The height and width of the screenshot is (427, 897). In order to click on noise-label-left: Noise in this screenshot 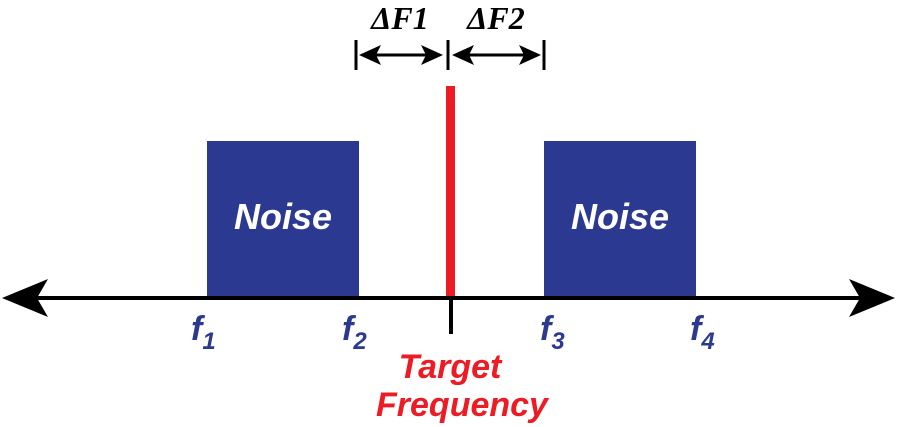, I will do `click(283, 216)`.